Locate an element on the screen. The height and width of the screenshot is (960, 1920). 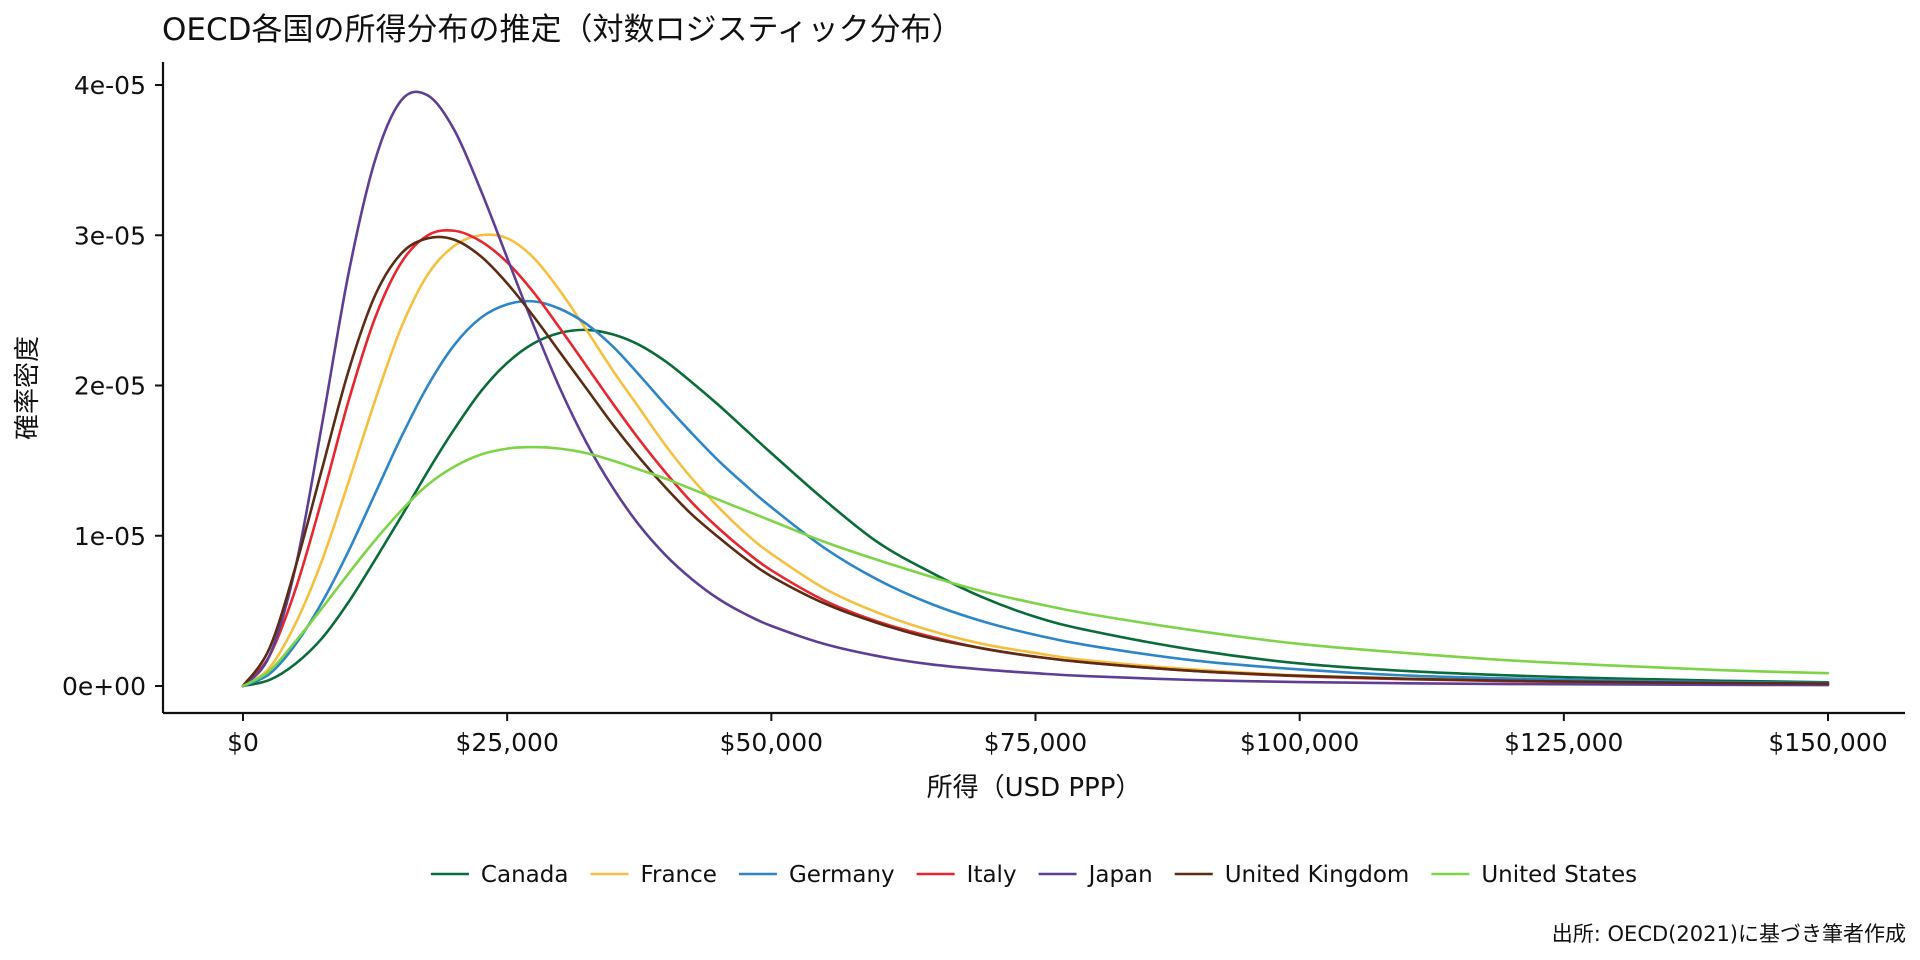
y-tick-label: 4e-05 is located at coordinates (110, 85).